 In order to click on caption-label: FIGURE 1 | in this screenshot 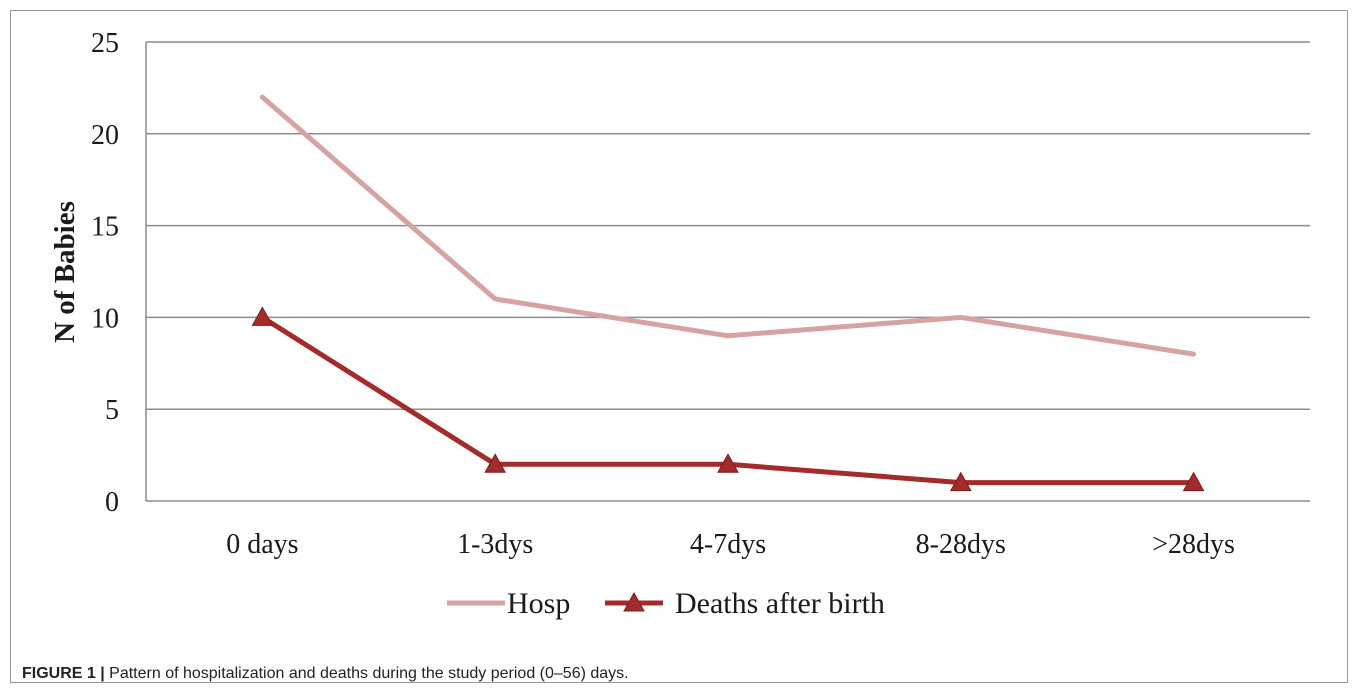, I will do `click(63, 673)`.